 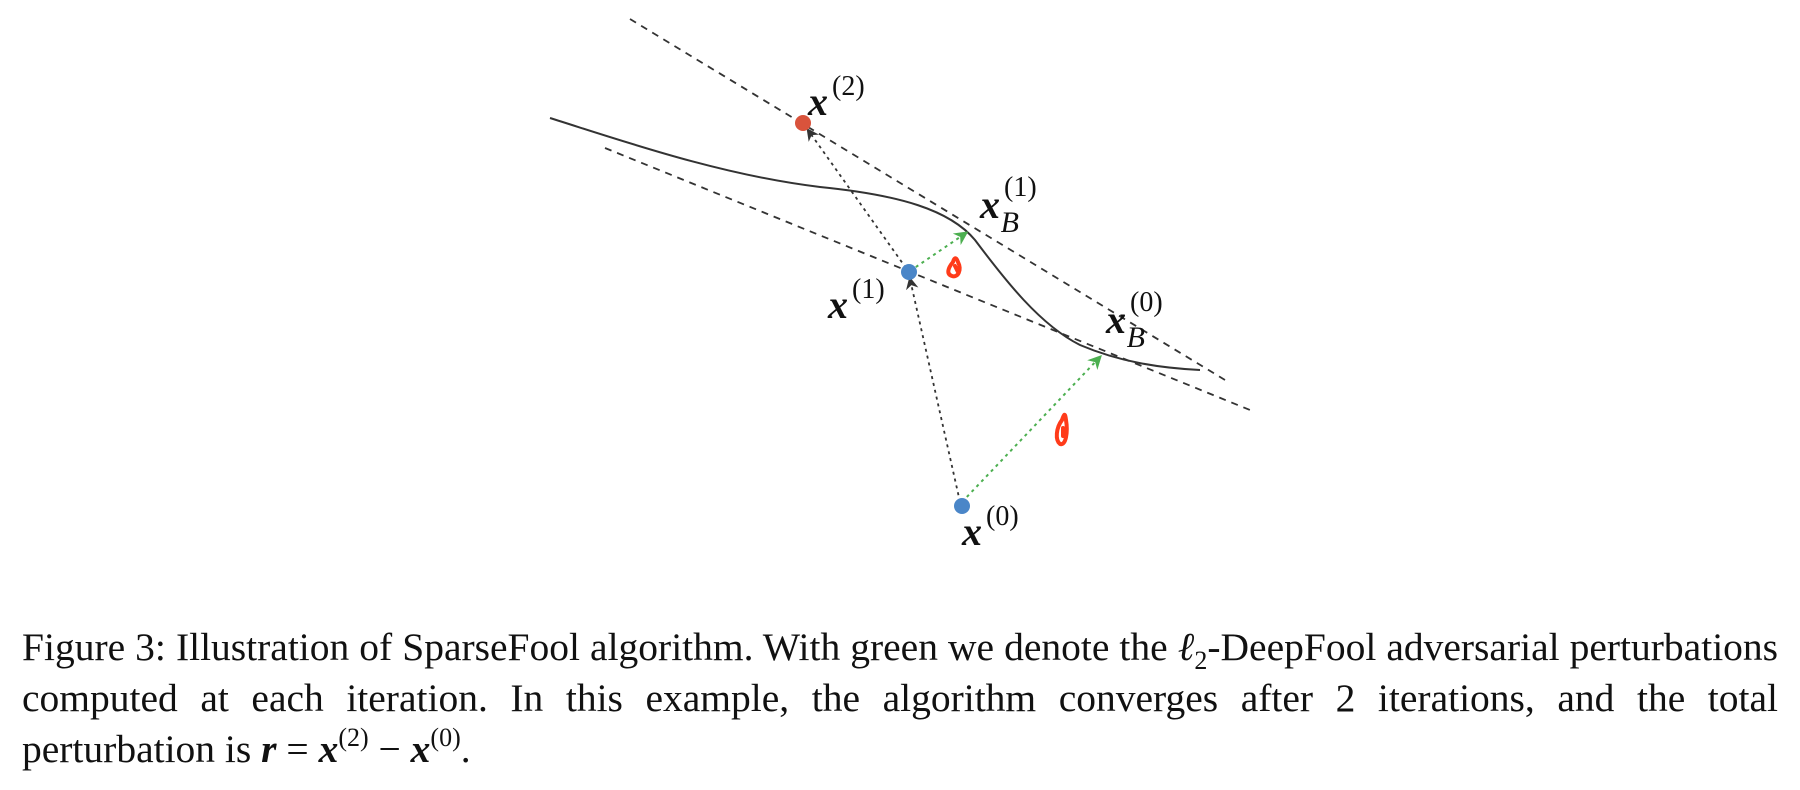 What do you see at coordinates (856, 198) in the screenshot?
I see `step-x1-to-x2` at bounding box center [856, 198].